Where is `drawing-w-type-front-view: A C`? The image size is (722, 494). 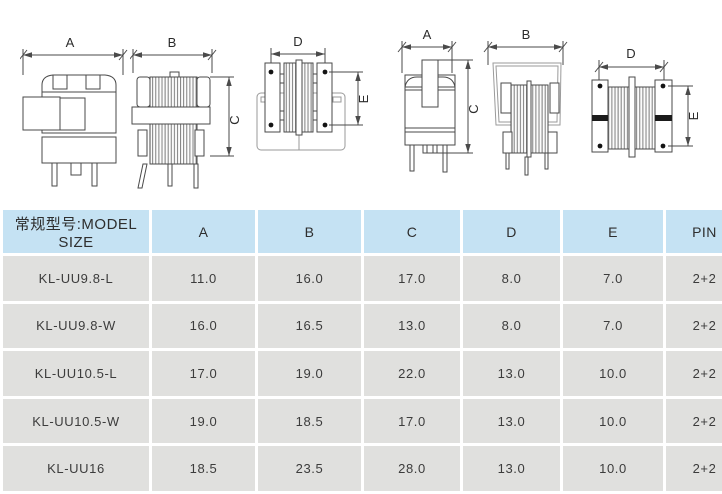
drawing-w-type-front-view: A C is located at coordinates (439, 100).